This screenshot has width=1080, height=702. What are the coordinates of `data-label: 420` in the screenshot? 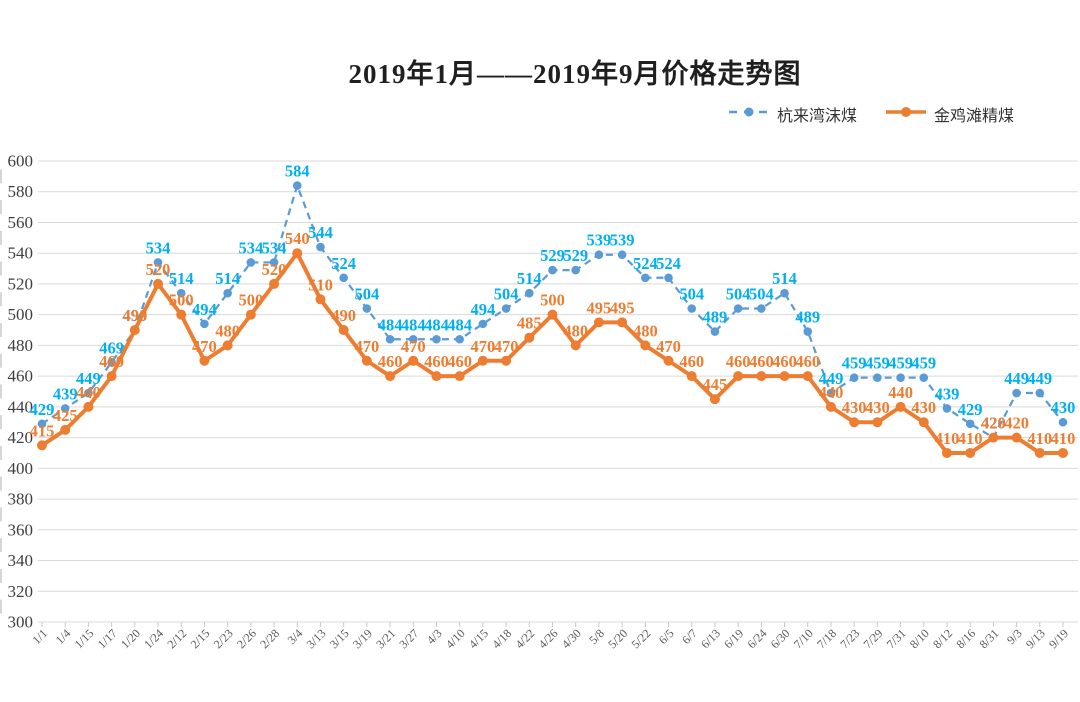 It's located at (1016, 423).